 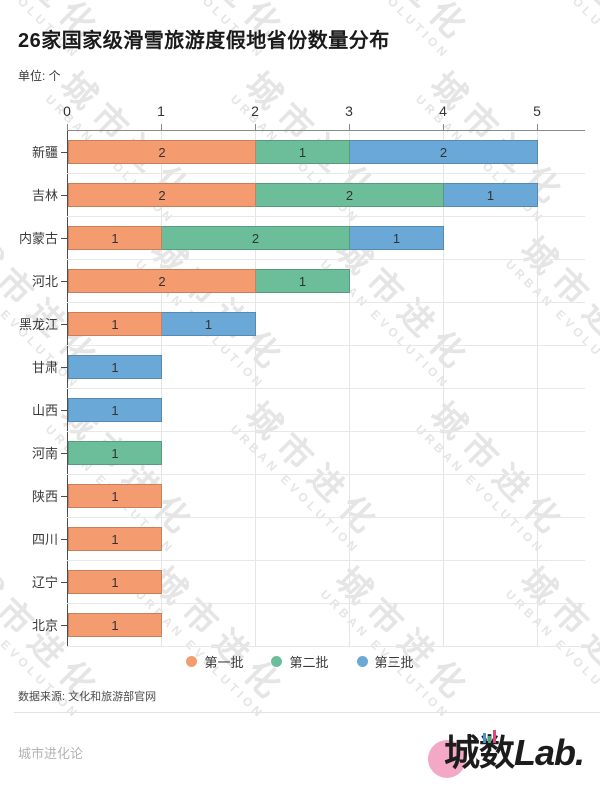 What do you see at coordinates (67, 389) in the screenshot?
I see `y-axis-line` at bounding box center [67, 389].